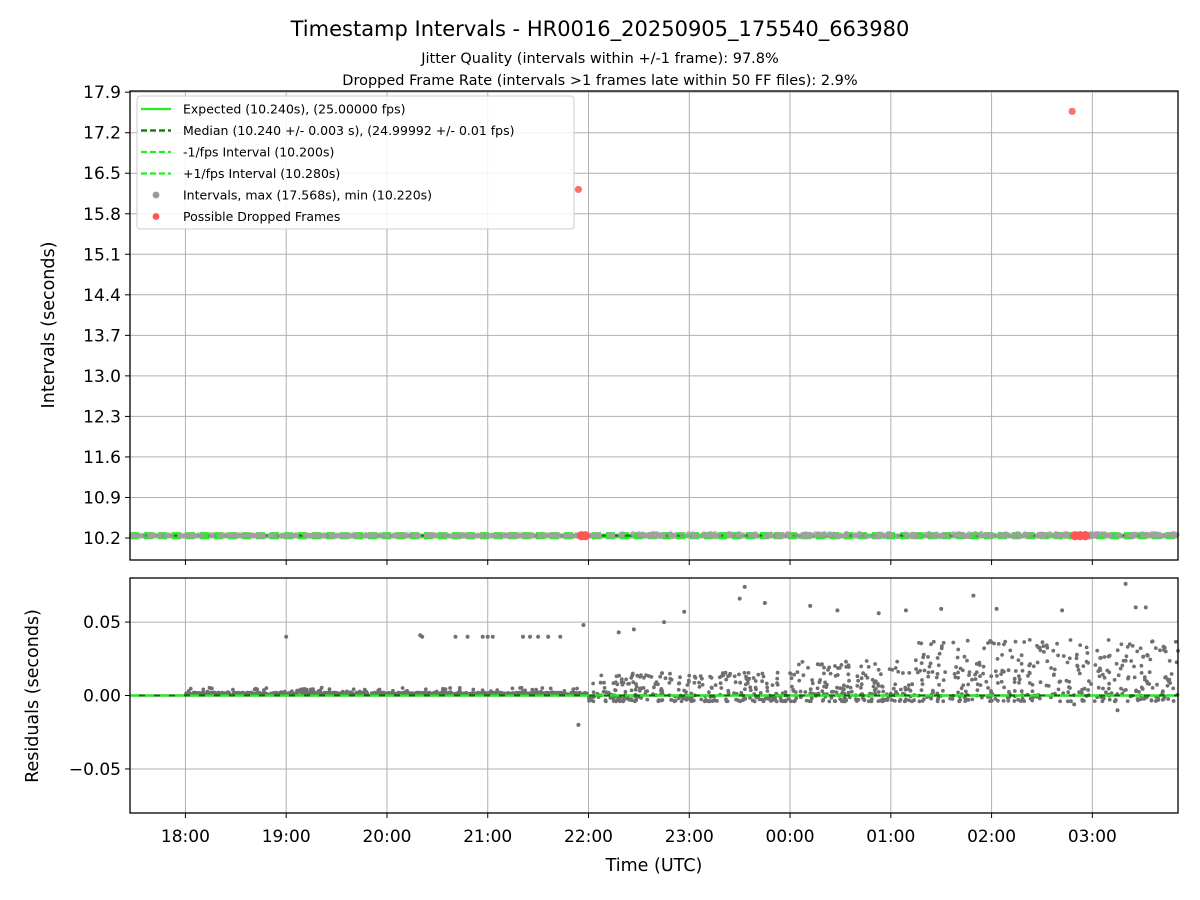 Image resolution: width=1200 pixels, height=900 pixels. What do you see at coordinates (102, 623) in the screenshot?
I see `y-tick-label: 0.05` at bounding box center [102, 623].